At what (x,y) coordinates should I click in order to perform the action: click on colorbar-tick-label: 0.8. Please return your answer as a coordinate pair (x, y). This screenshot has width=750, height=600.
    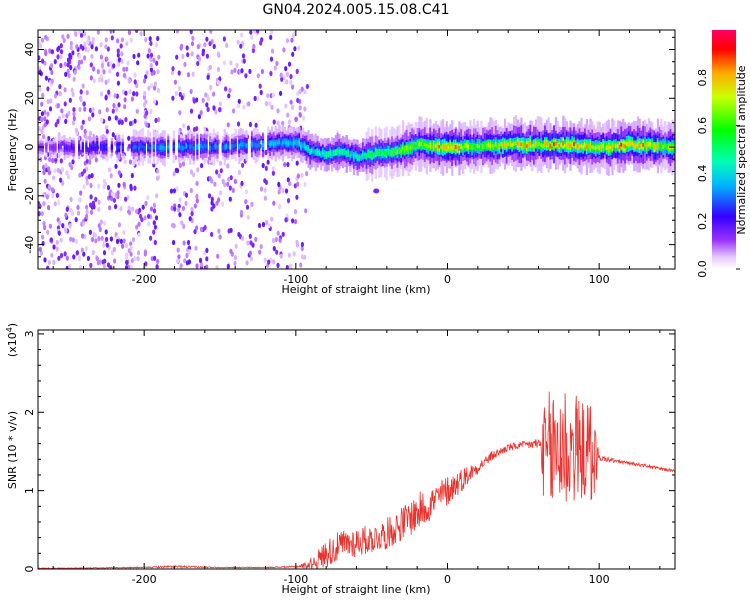
    Looking at the image, I should click on (702, 78).